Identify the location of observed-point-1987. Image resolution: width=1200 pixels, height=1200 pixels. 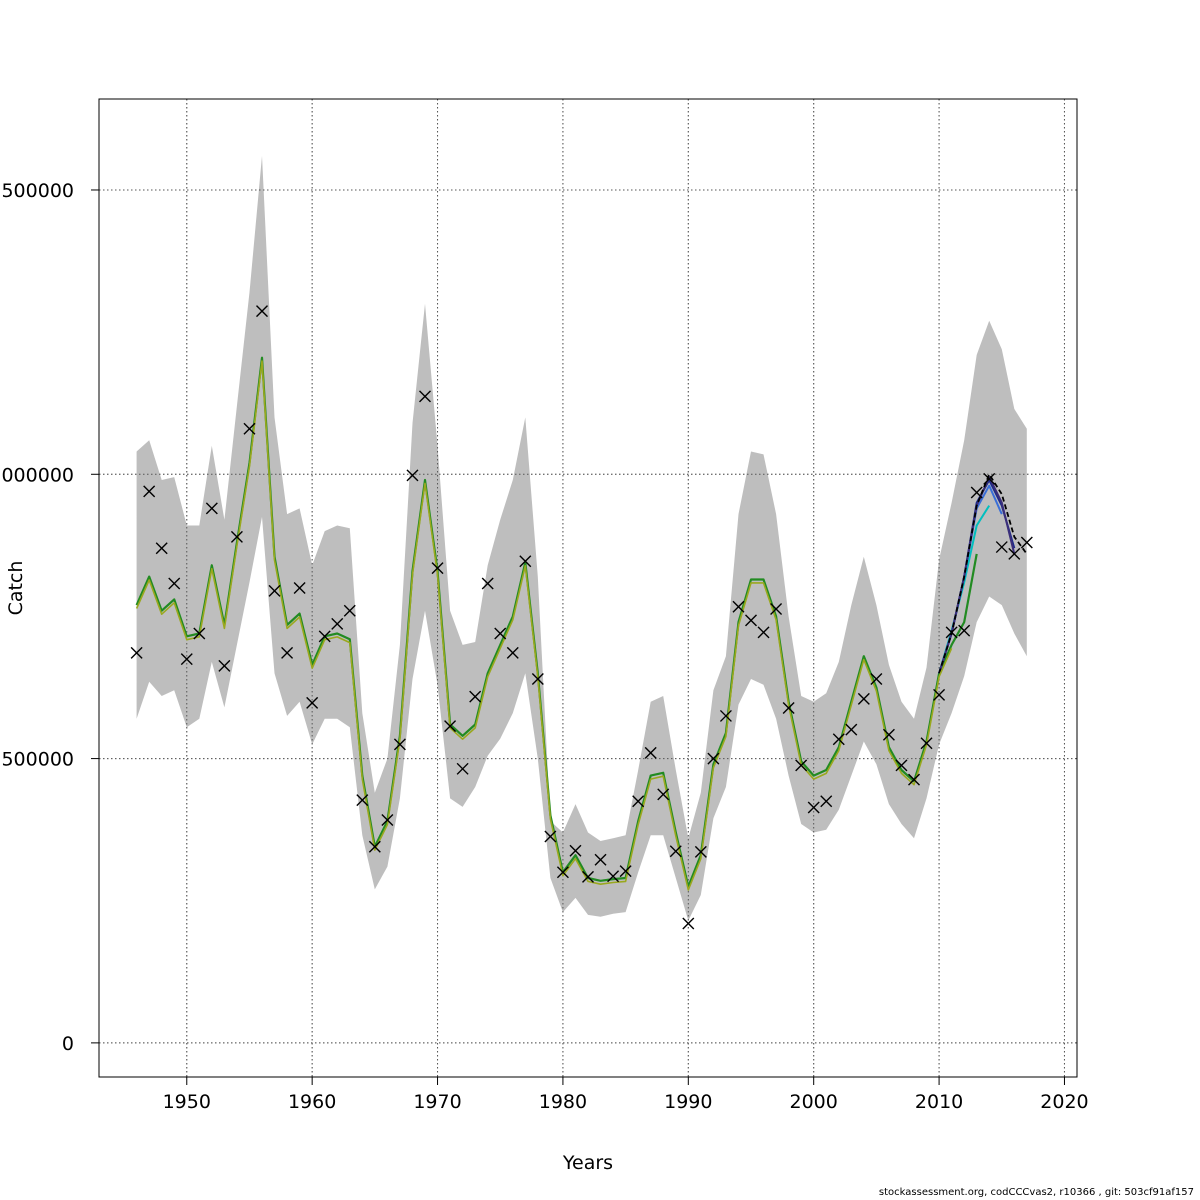
(650, 752).